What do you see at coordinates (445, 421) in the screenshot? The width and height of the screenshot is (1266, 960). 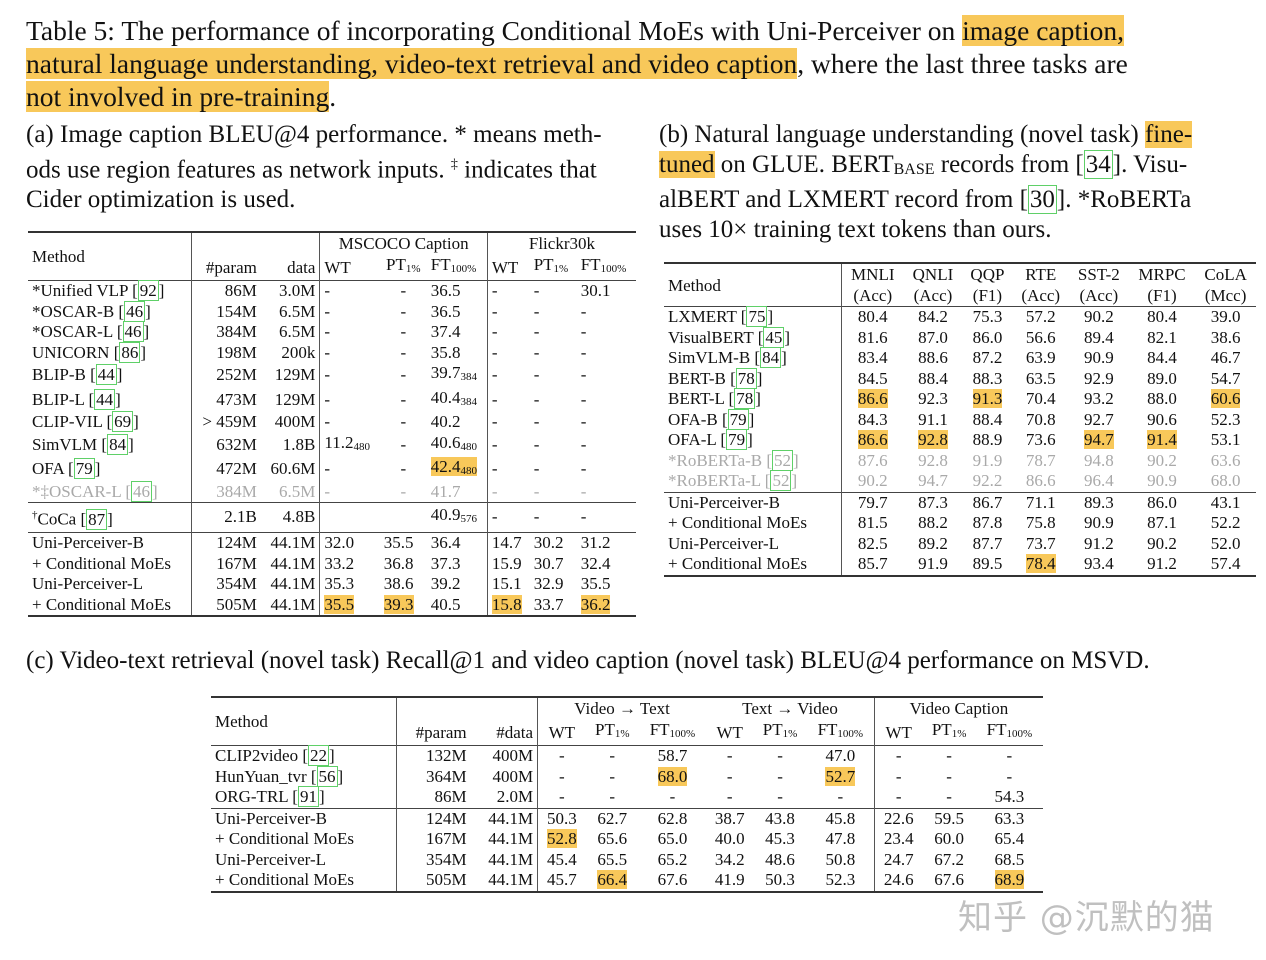 I see `table-cell: 40.2` at bounding box center [445, 421].